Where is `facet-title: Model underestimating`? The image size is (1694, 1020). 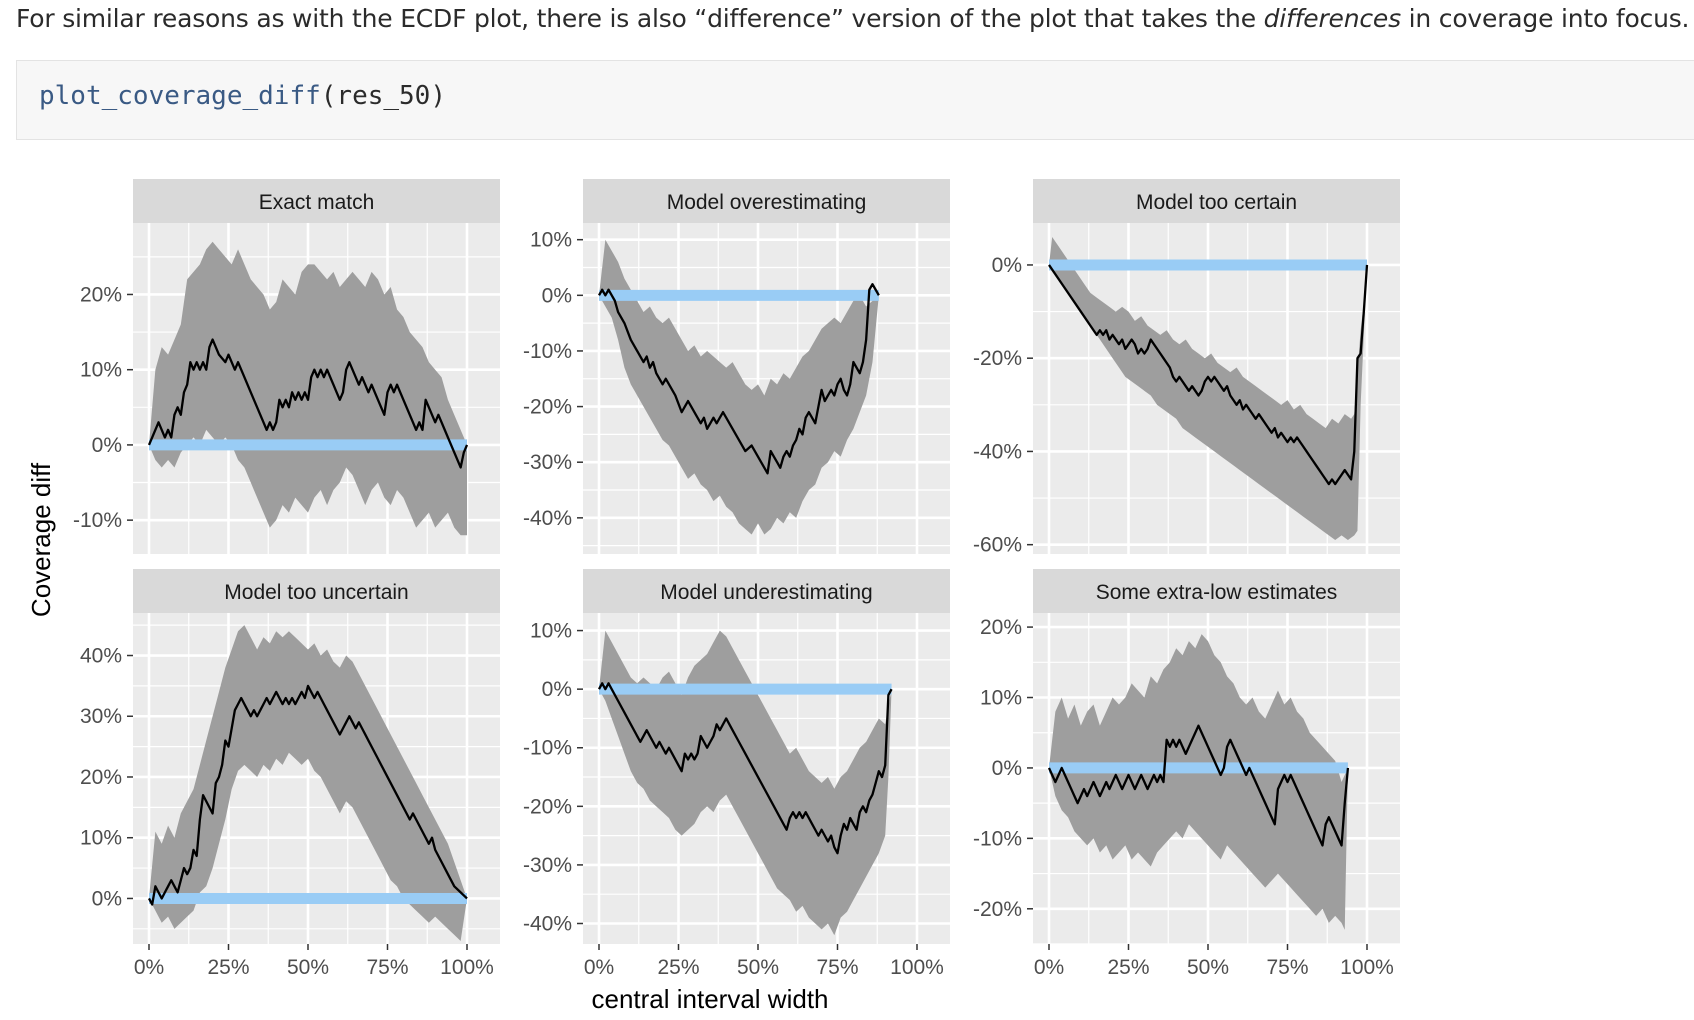
facet-title: Model underestimating is located at coordinates (766, 592).